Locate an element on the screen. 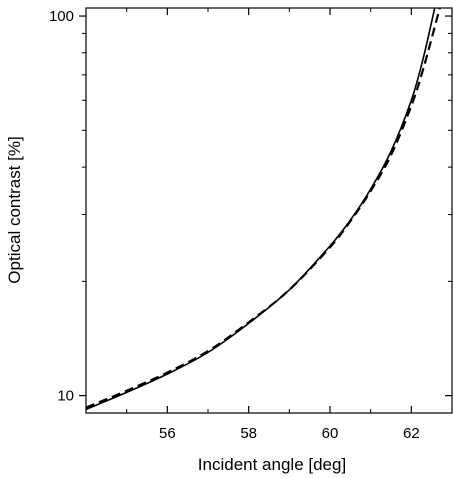 This screenshot has width=453, height=478. x-tick-label: 60 is located at coordinates (330, 433).